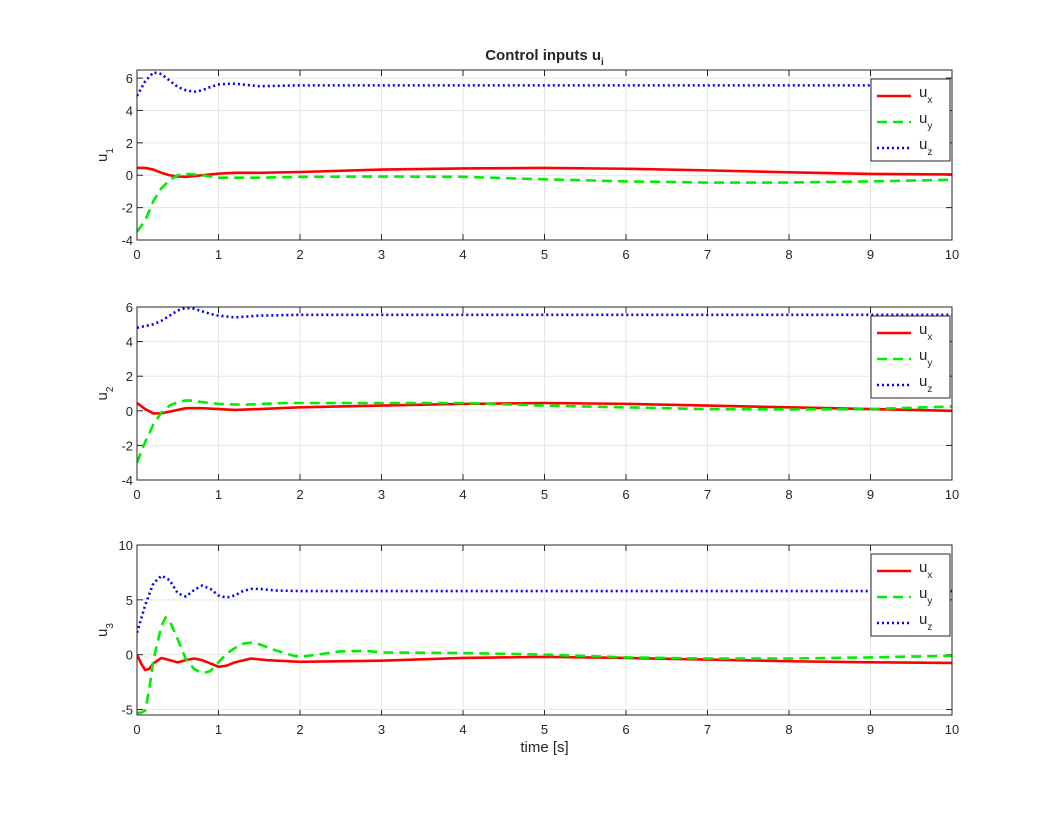 This screenshot has width=1053, height=814. I want to click on chart-title-main: Control inputs u, so click(543, 55).